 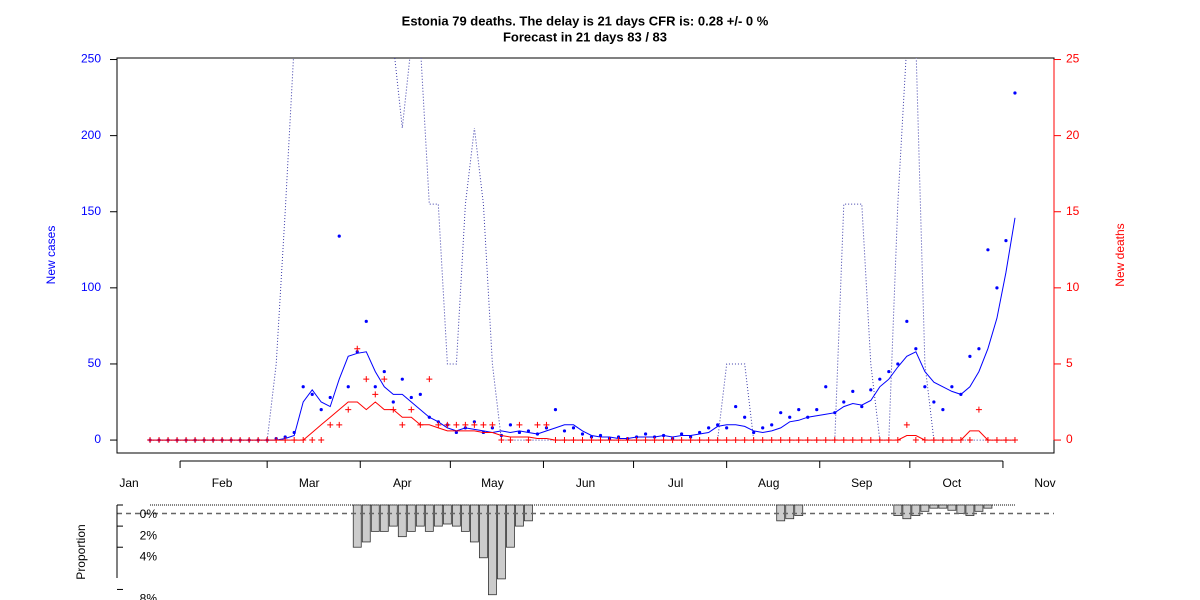 I want to click on y-tick-label: 8%, so click(x=149, y=596).